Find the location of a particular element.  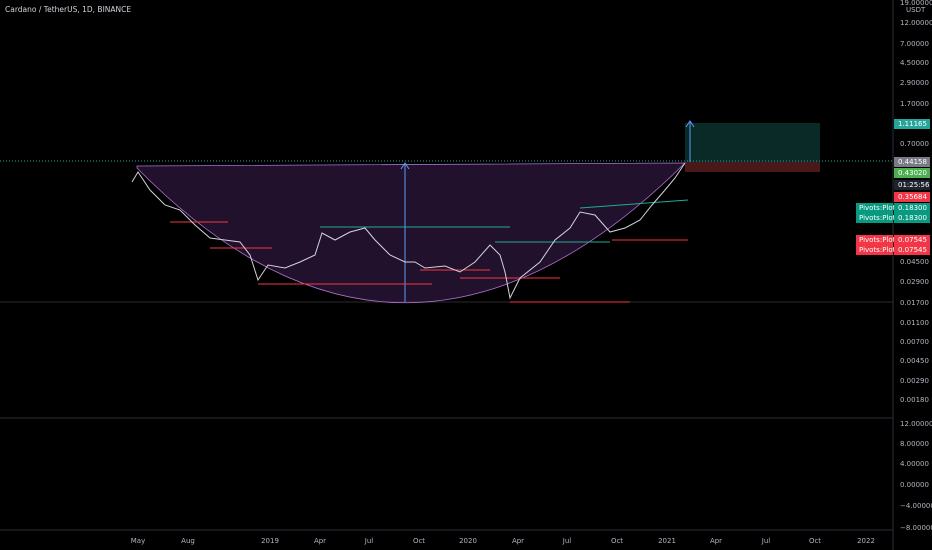

time-label: May is located at coordinates (138, 541).